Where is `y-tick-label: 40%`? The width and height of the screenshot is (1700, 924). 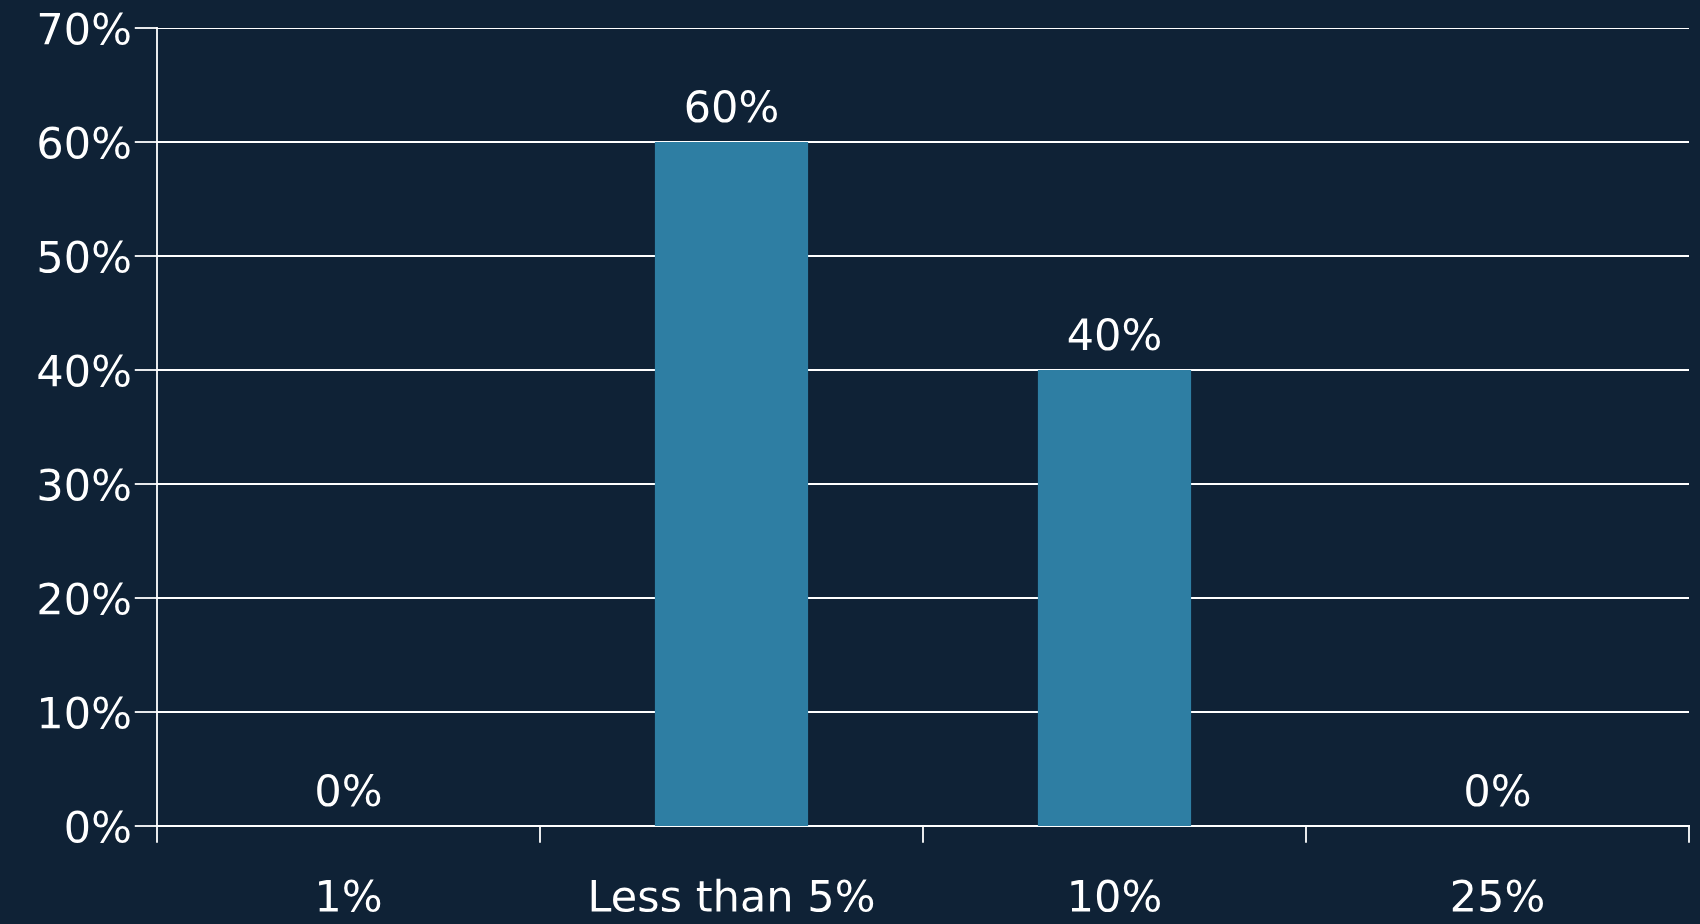
y-tick-label: 40% is located at coordinates (84, 370).